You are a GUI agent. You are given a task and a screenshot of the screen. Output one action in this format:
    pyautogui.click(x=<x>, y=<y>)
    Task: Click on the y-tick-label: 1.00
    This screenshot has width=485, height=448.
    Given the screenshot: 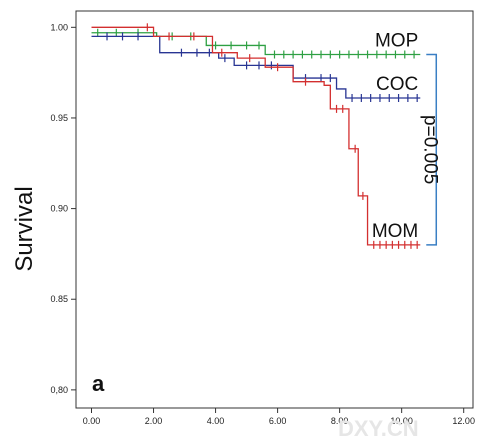 What is the action you would take?
    pyautogui.click(x=59, y=27)
    